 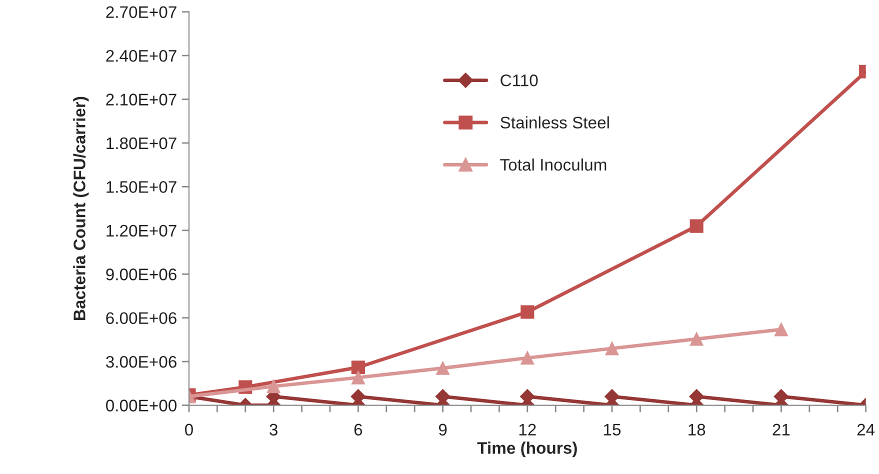 I want to click on y-tick-label: 9.00E+06, so click(x=141, y=274).